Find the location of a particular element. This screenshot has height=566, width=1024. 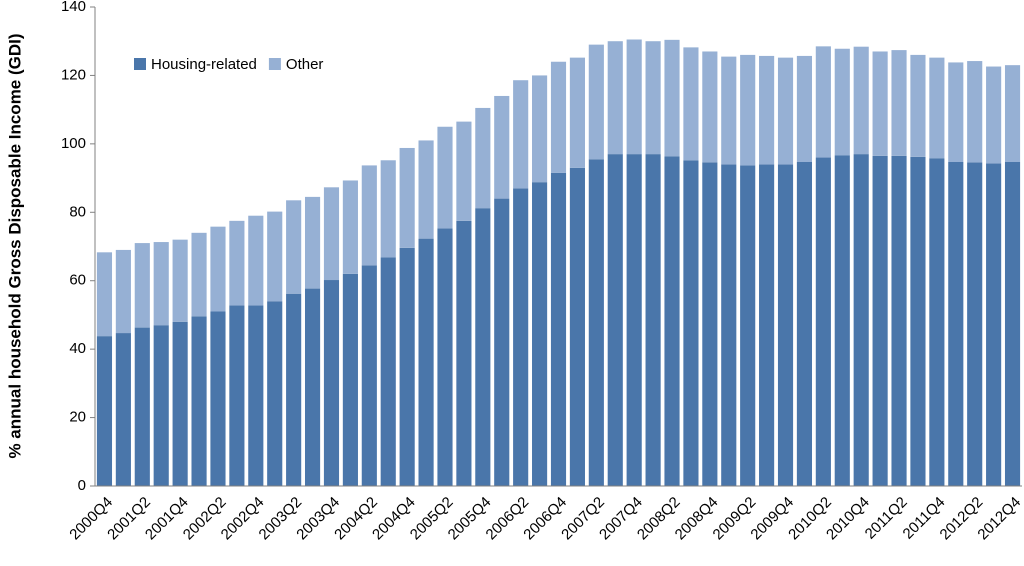

legend-label: Housing-related is located at coordinates (204, 64).